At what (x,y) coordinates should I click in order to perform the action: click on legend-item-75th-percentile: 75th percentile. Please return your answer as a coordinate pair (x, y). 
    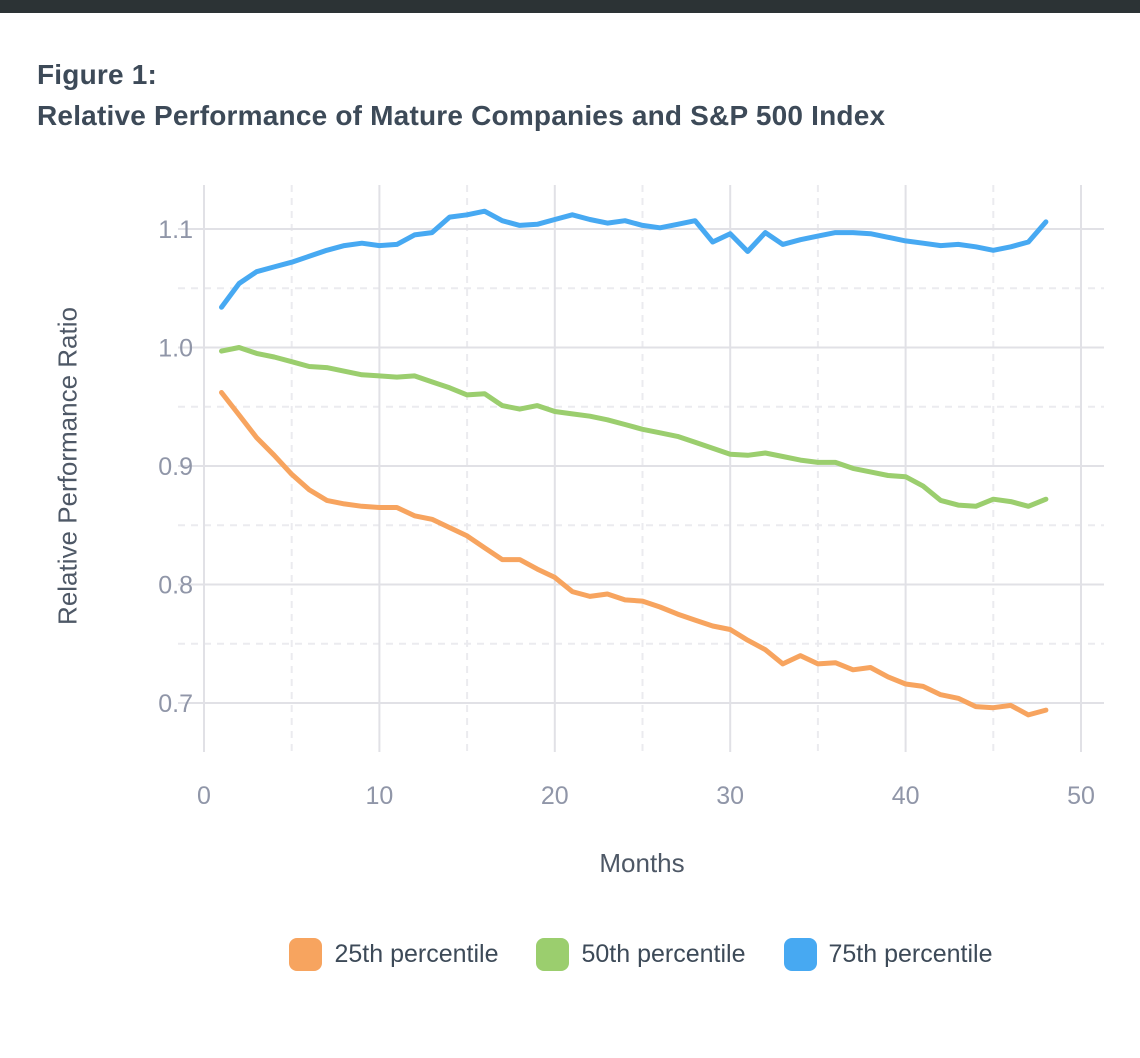
    Looking at the image, I should click on (888, 954).